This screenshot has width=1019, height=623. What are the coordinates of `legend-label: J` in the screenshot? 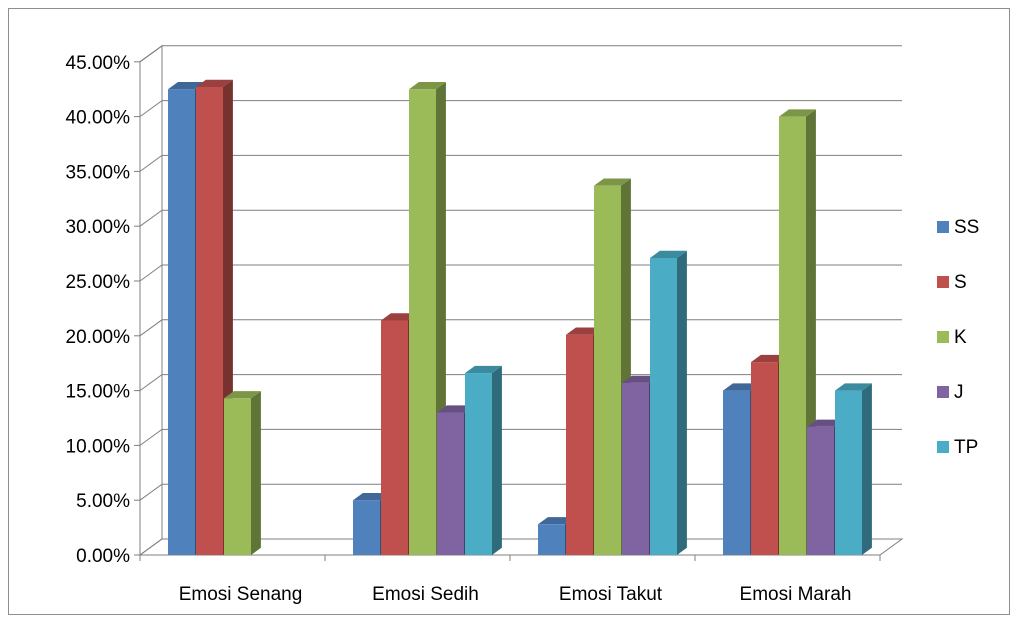 It's located at (959, 392).